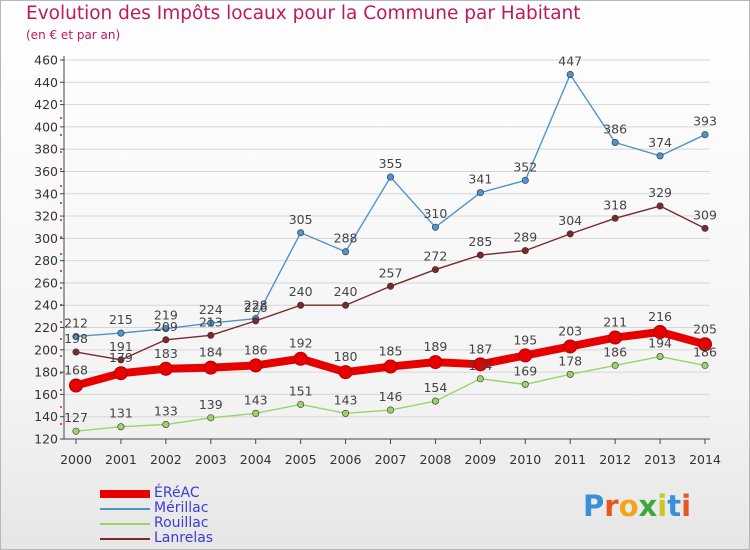  What do you see at coordinates (346, 459) in the screenshot?
I see `x-tick-label: 2006` at bounding box center [346, 459].